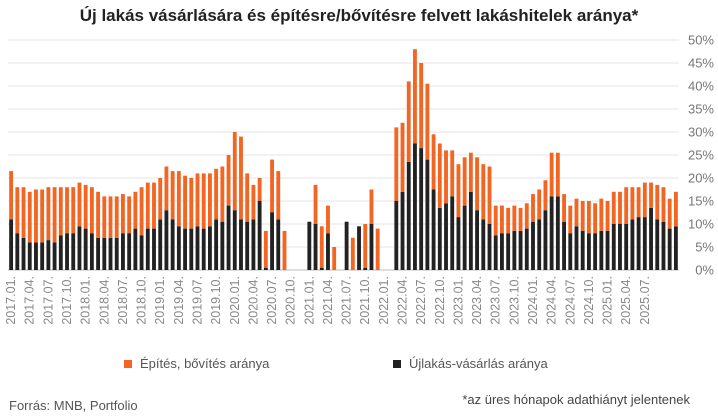 The image size is (718, 417). I want to click on y-tick-label: 5%, so click(704, 247).